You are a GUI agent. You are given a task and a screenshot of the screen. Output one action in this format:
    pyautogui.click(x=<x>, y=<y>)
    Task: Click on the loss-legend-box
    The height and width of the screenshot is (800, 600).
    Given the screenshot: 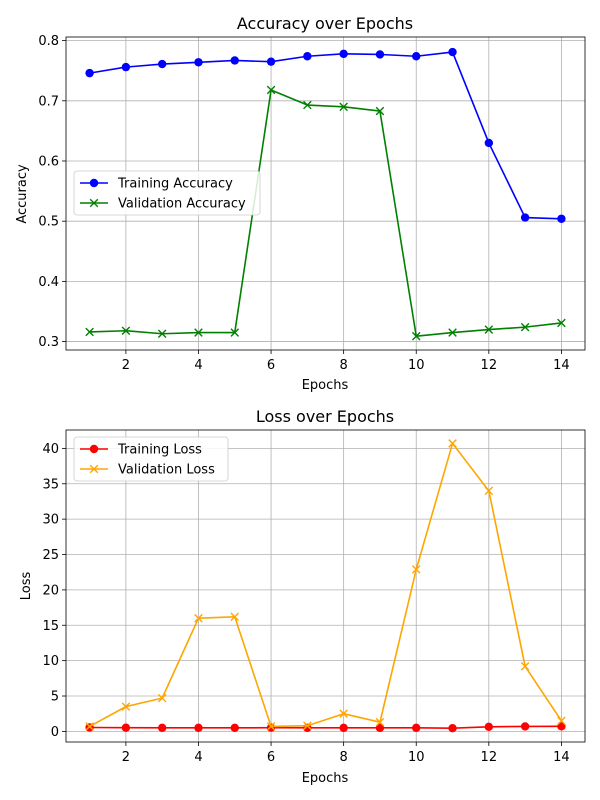 What is the action you would take?
    pyautogui.click(x=151, y=459)
    